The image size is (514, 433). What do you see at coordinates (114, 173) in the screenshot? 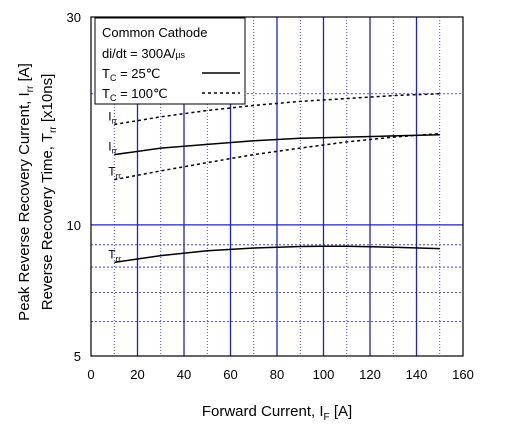
I see `series-annotation-2: Trr` at bounding box center [114, 173].